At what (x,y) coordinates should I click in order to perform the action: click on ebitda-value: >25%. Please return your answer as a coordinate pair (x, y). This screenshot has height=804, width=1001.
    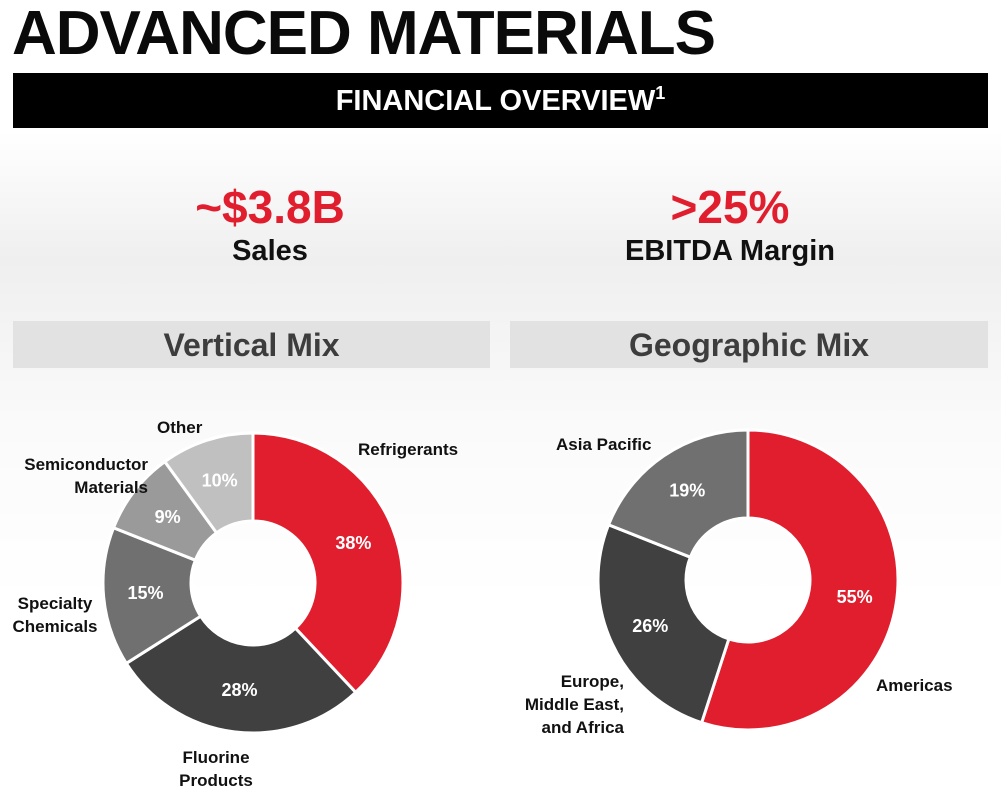
    Looking at the image, I should click on (730, 207).